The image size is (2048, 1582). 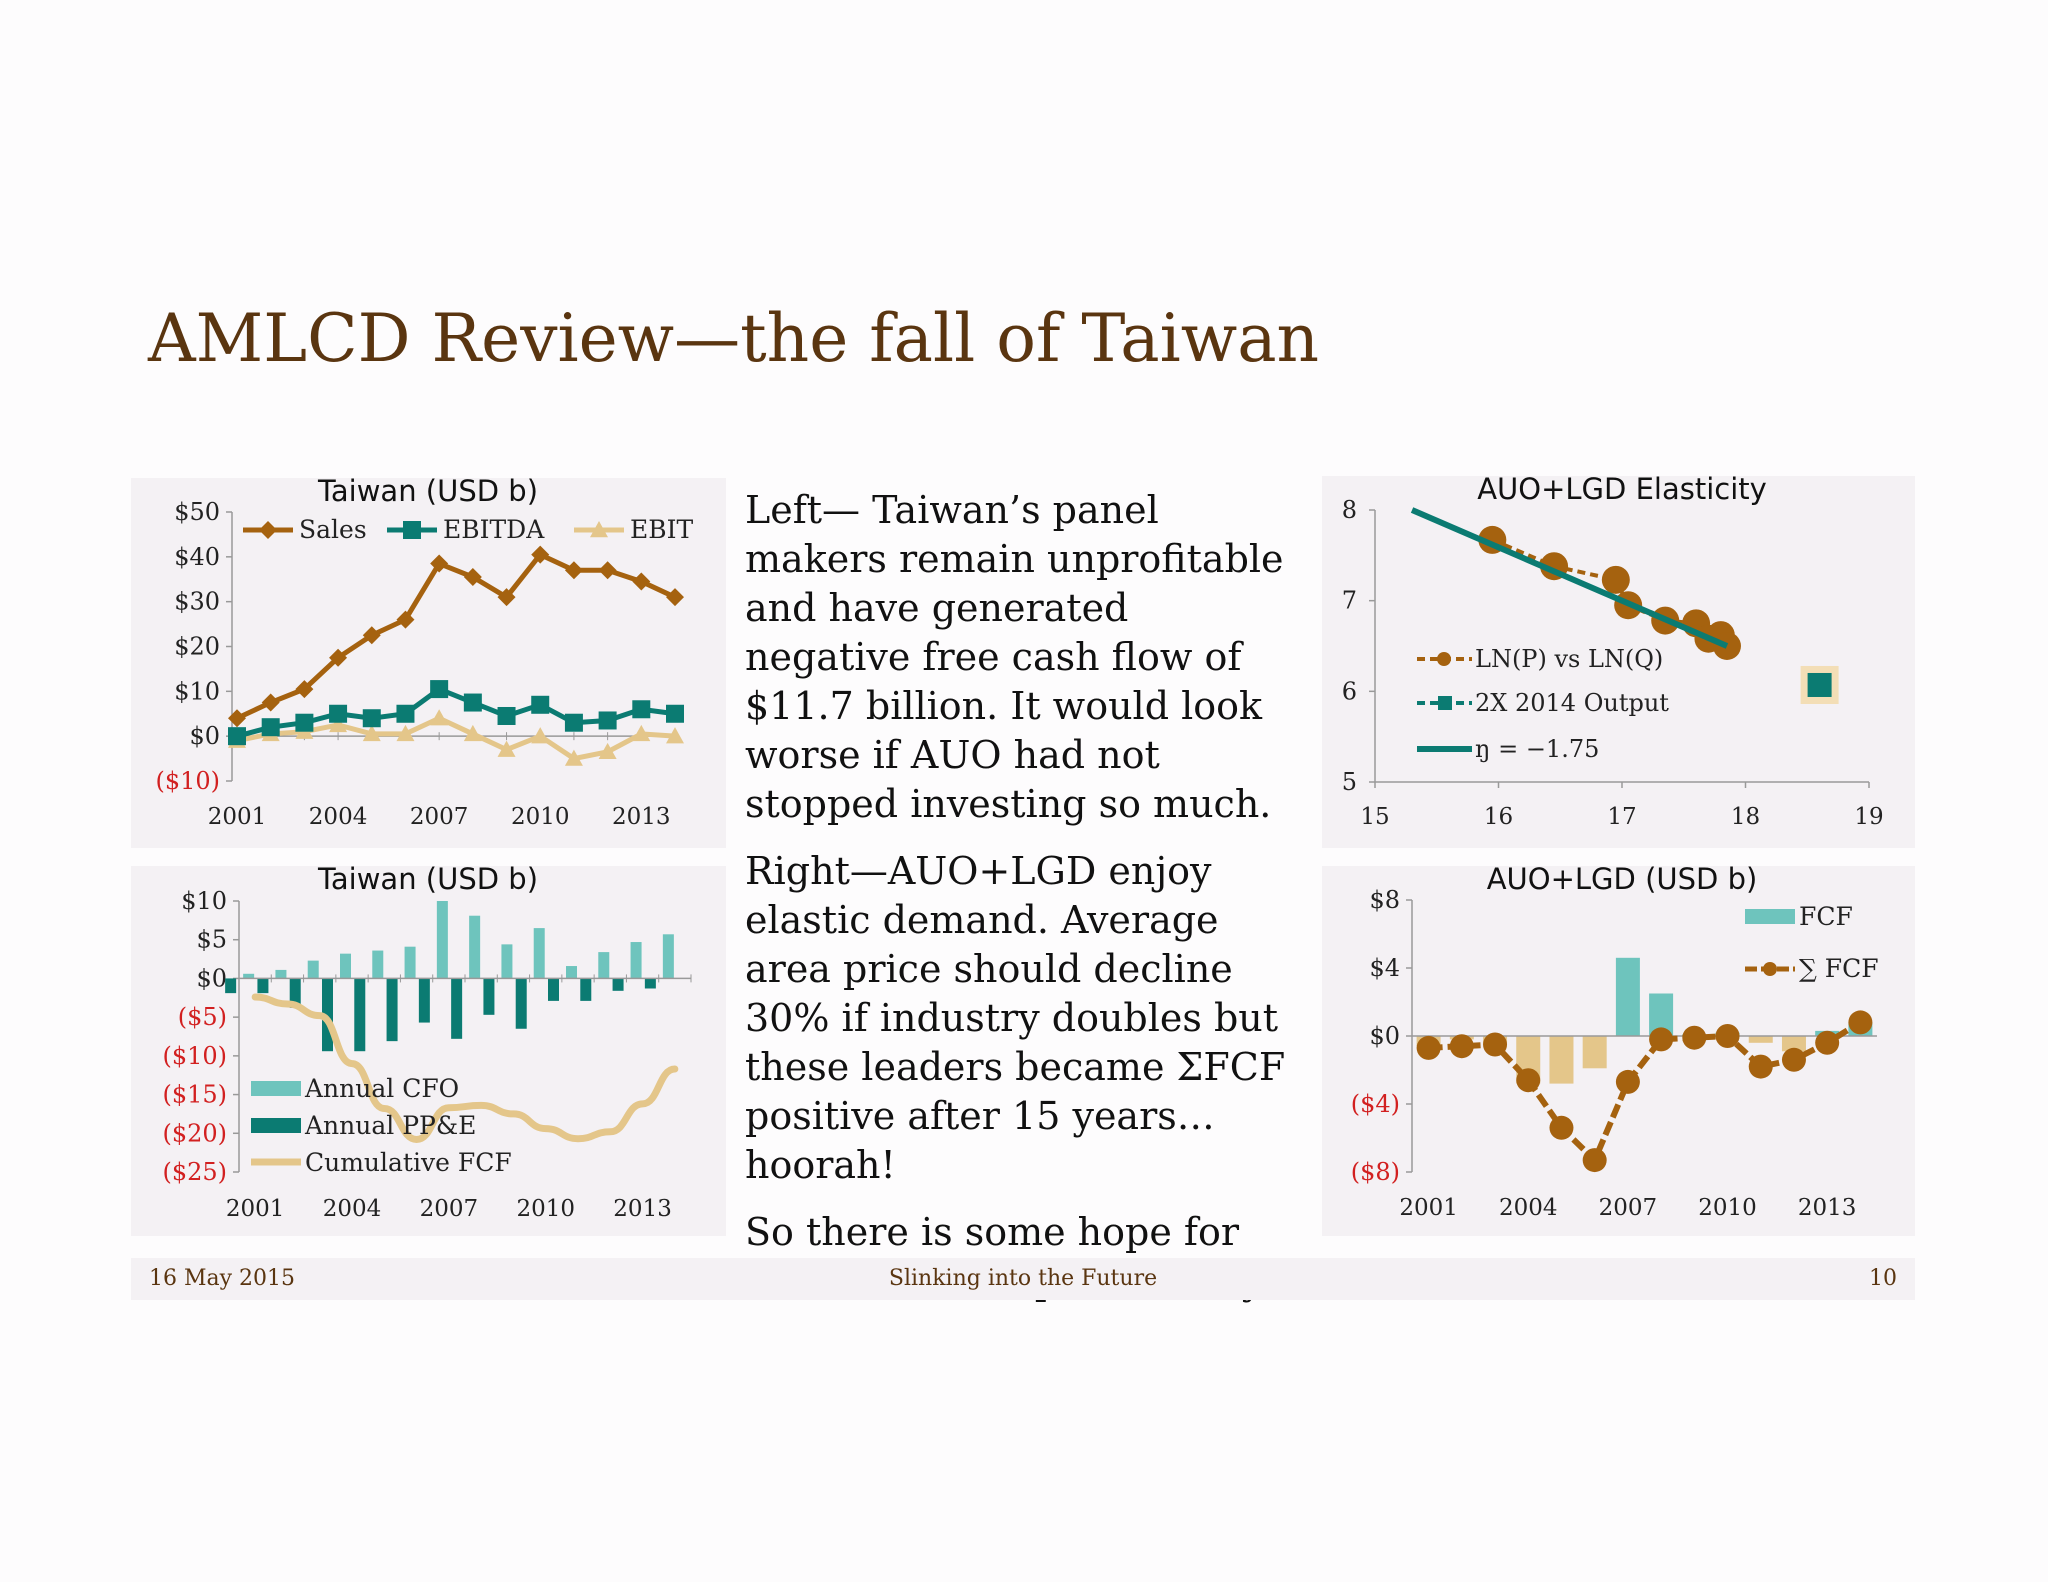 What do you see at coordinates (1349, 601) in the screenshot?
I see `y-tick-label: 7` at bounding box center [1349, 601].